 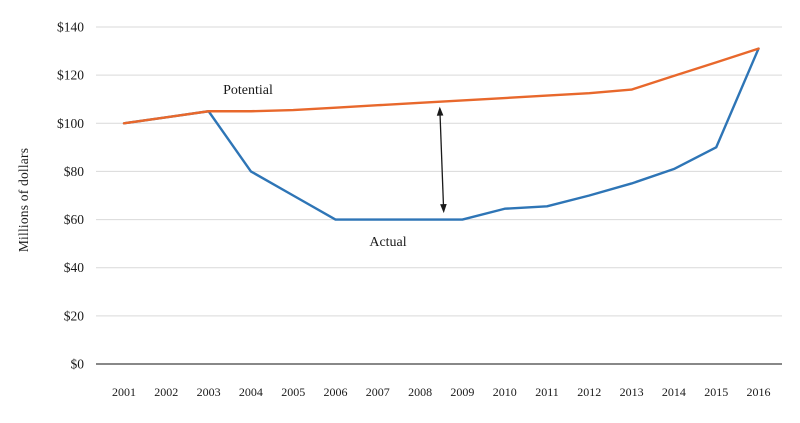 I want to click on x-tick-label: 2002, so click(x=166, y=392).